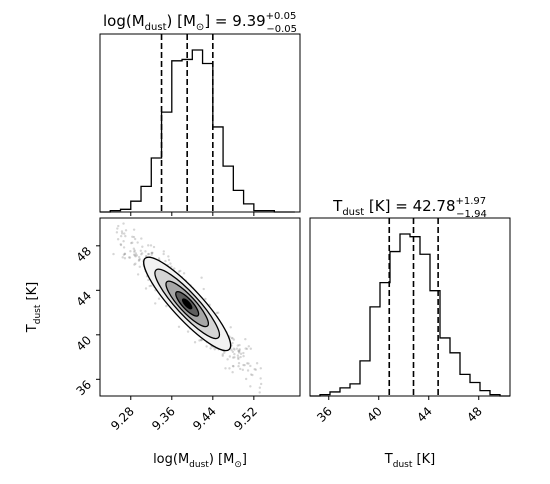 This screenshot has height=484, width=550. I want to click on temperature-y-tick-label: 48, so click(83, 254).